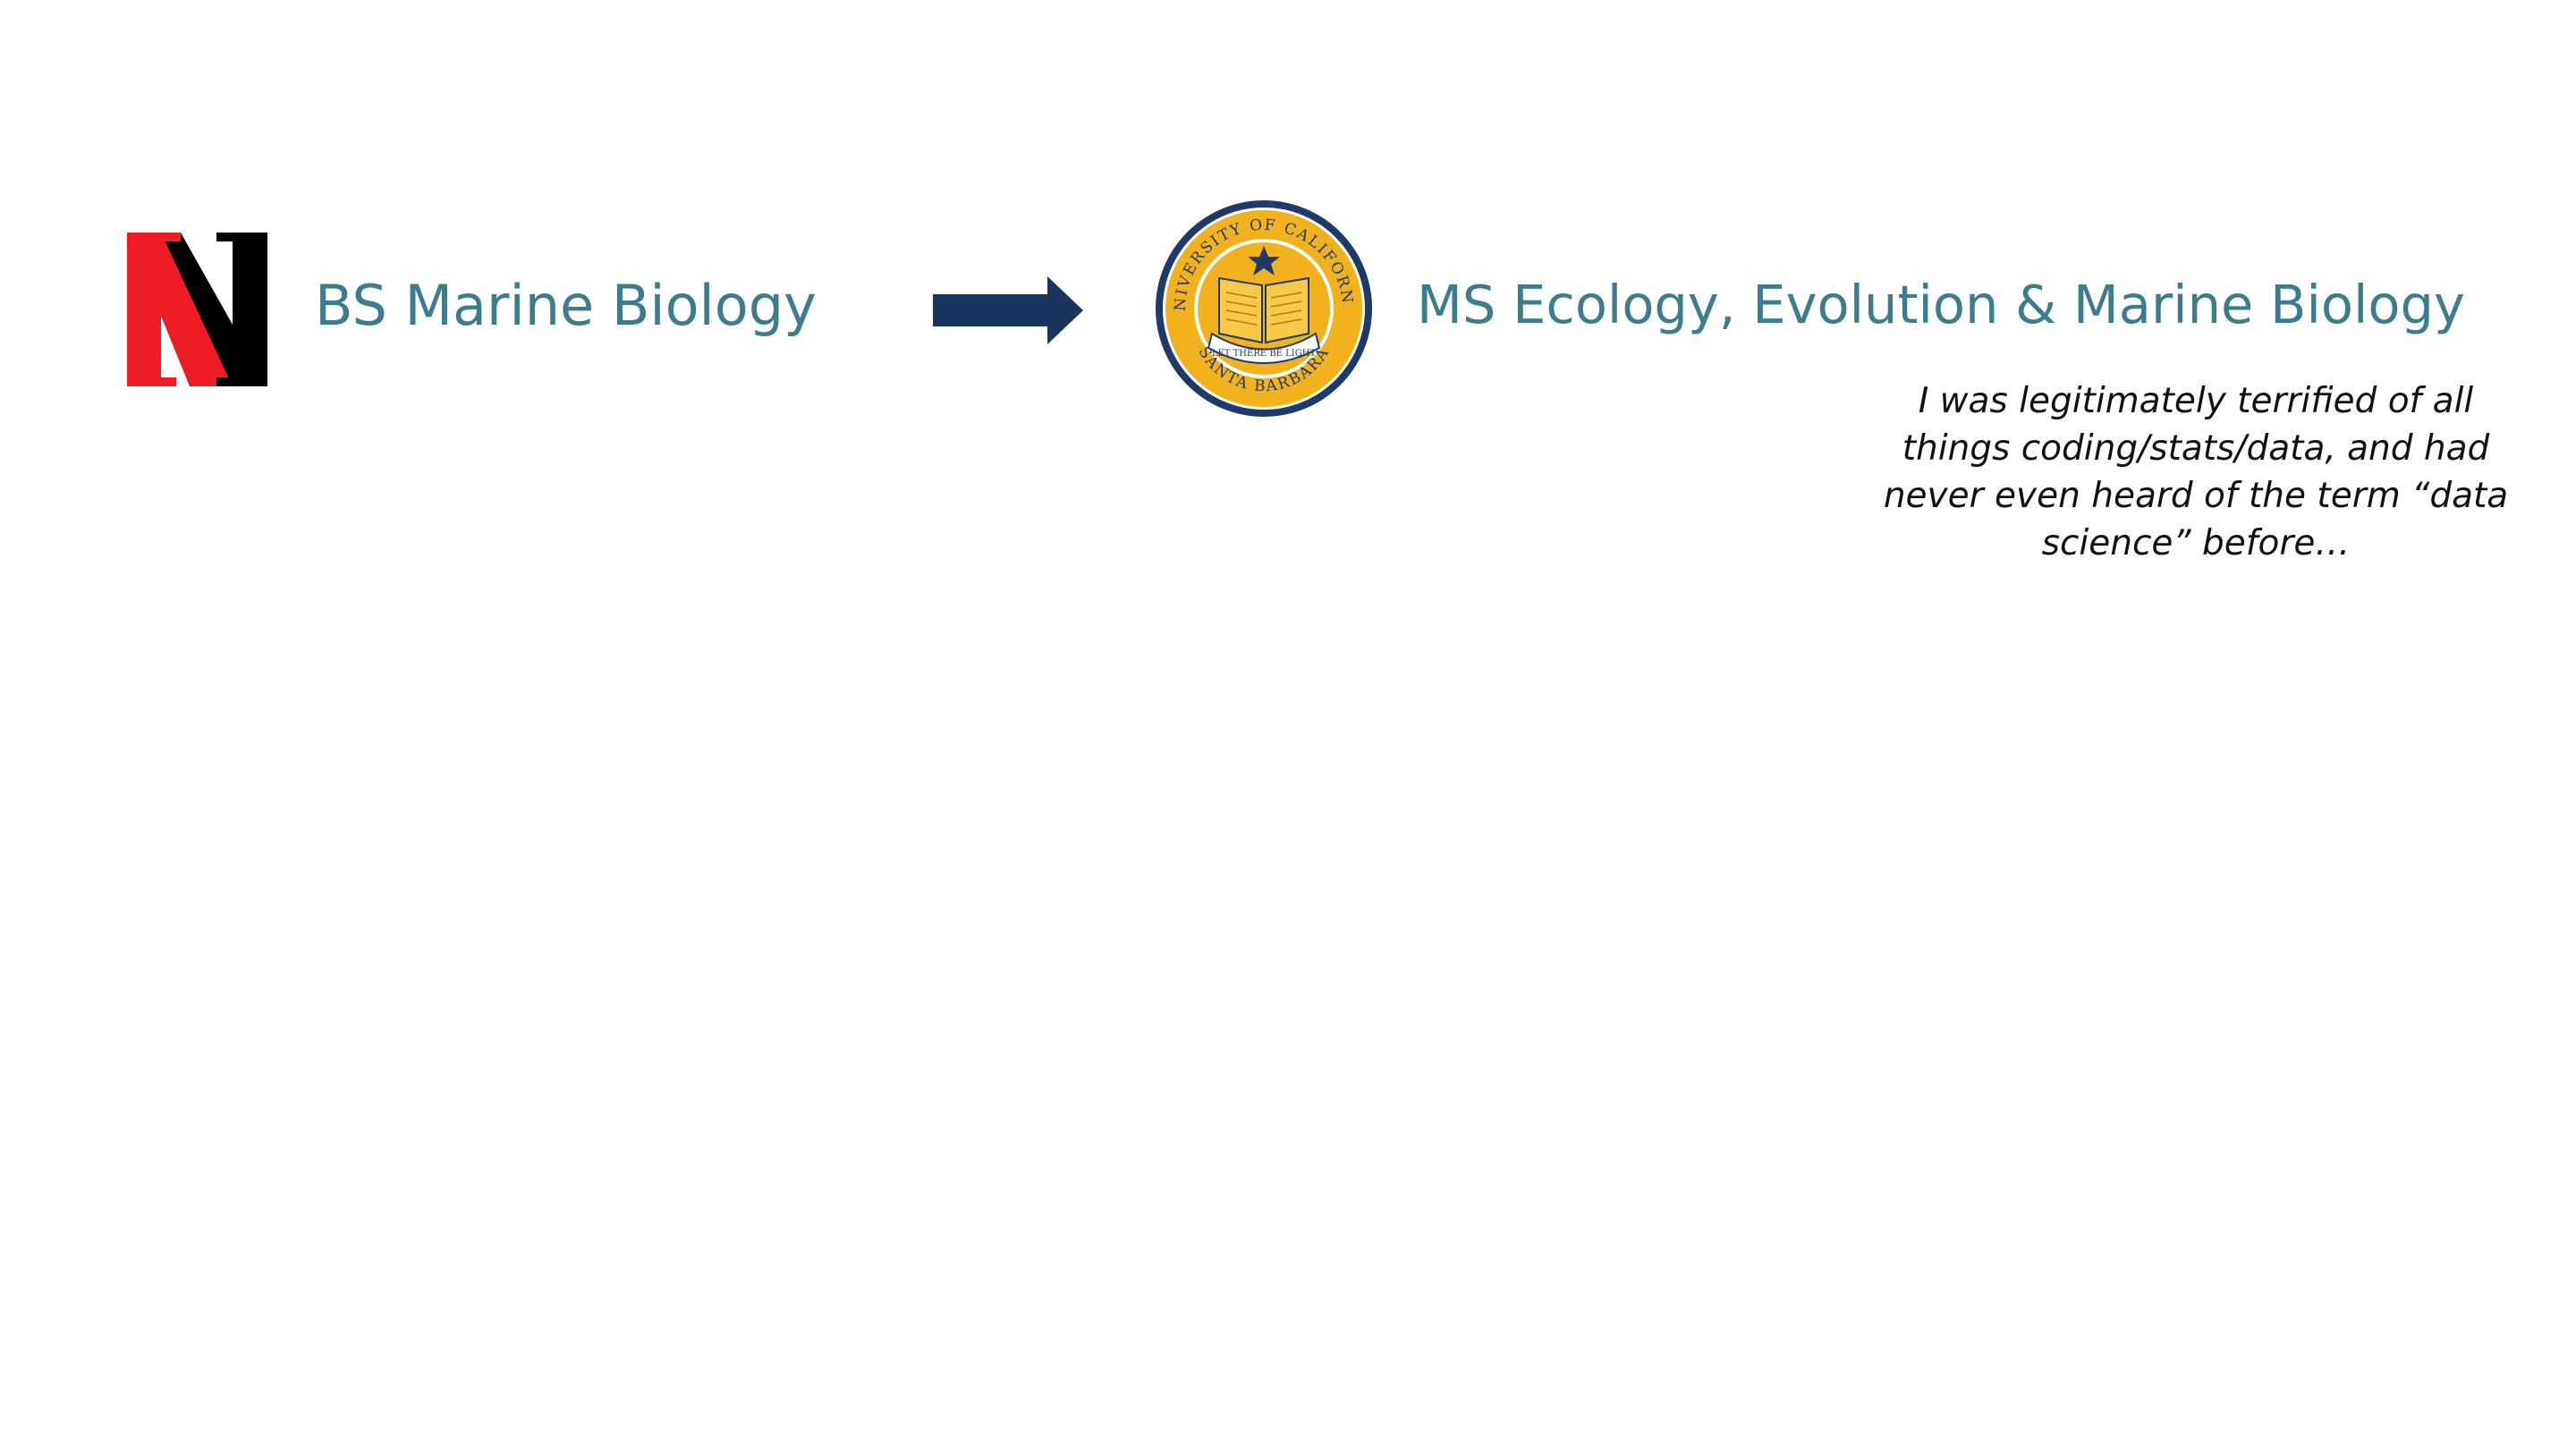  I want to click on bs-degree-label: BS Marine Biology, so click(566, 305).